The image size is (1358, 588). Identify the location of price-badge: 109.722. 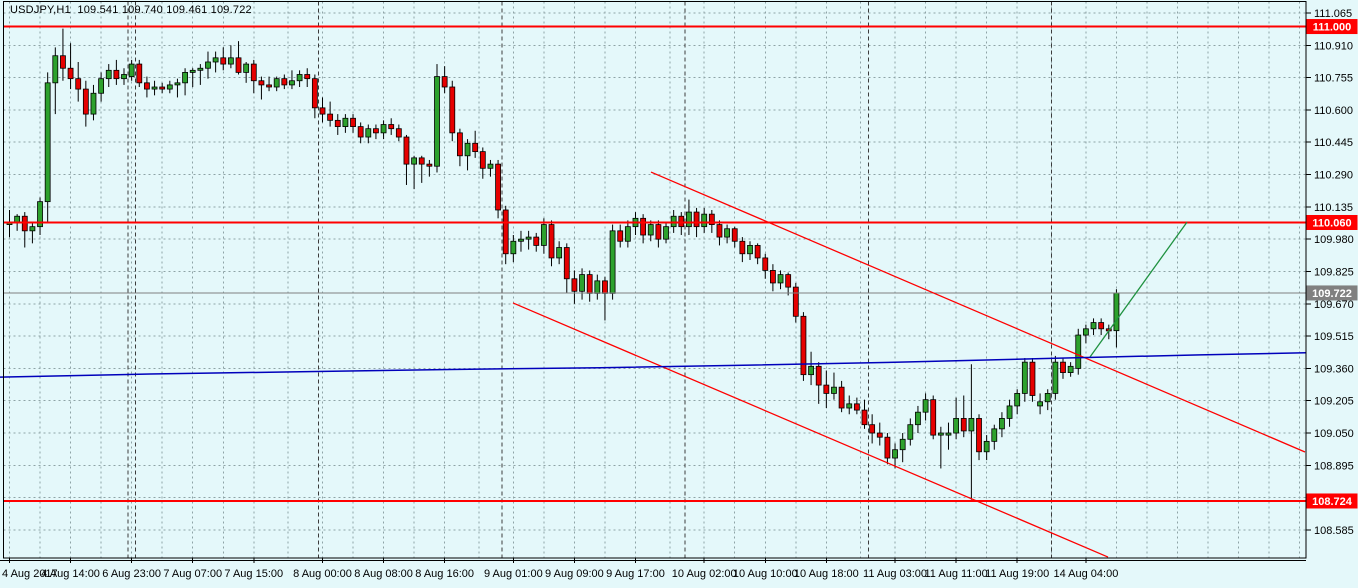
(1332, 293).